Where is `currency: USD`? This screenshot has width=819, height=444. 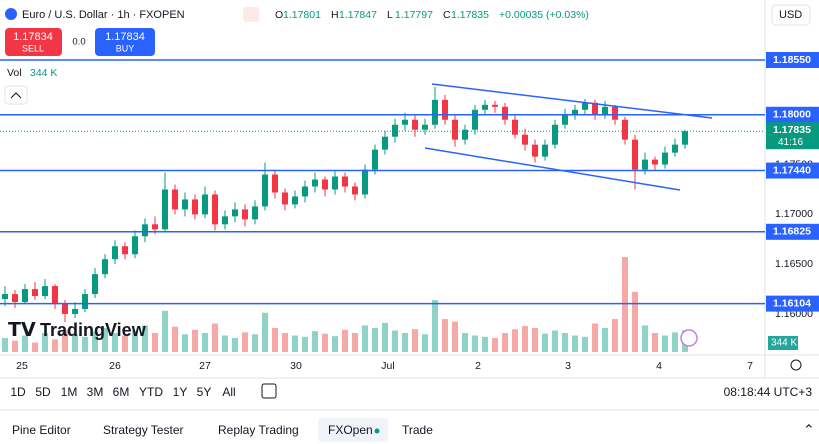
currency: USD is located at coordinates (790, 15).